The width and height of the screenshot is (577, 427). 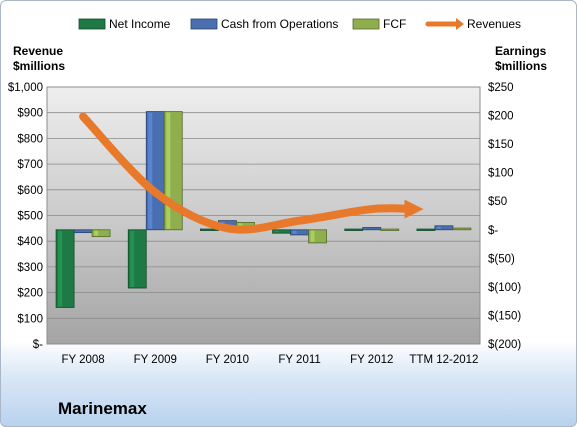 I want to click on legend-swatch-cash-from-operations, so click(x=204, y=24).